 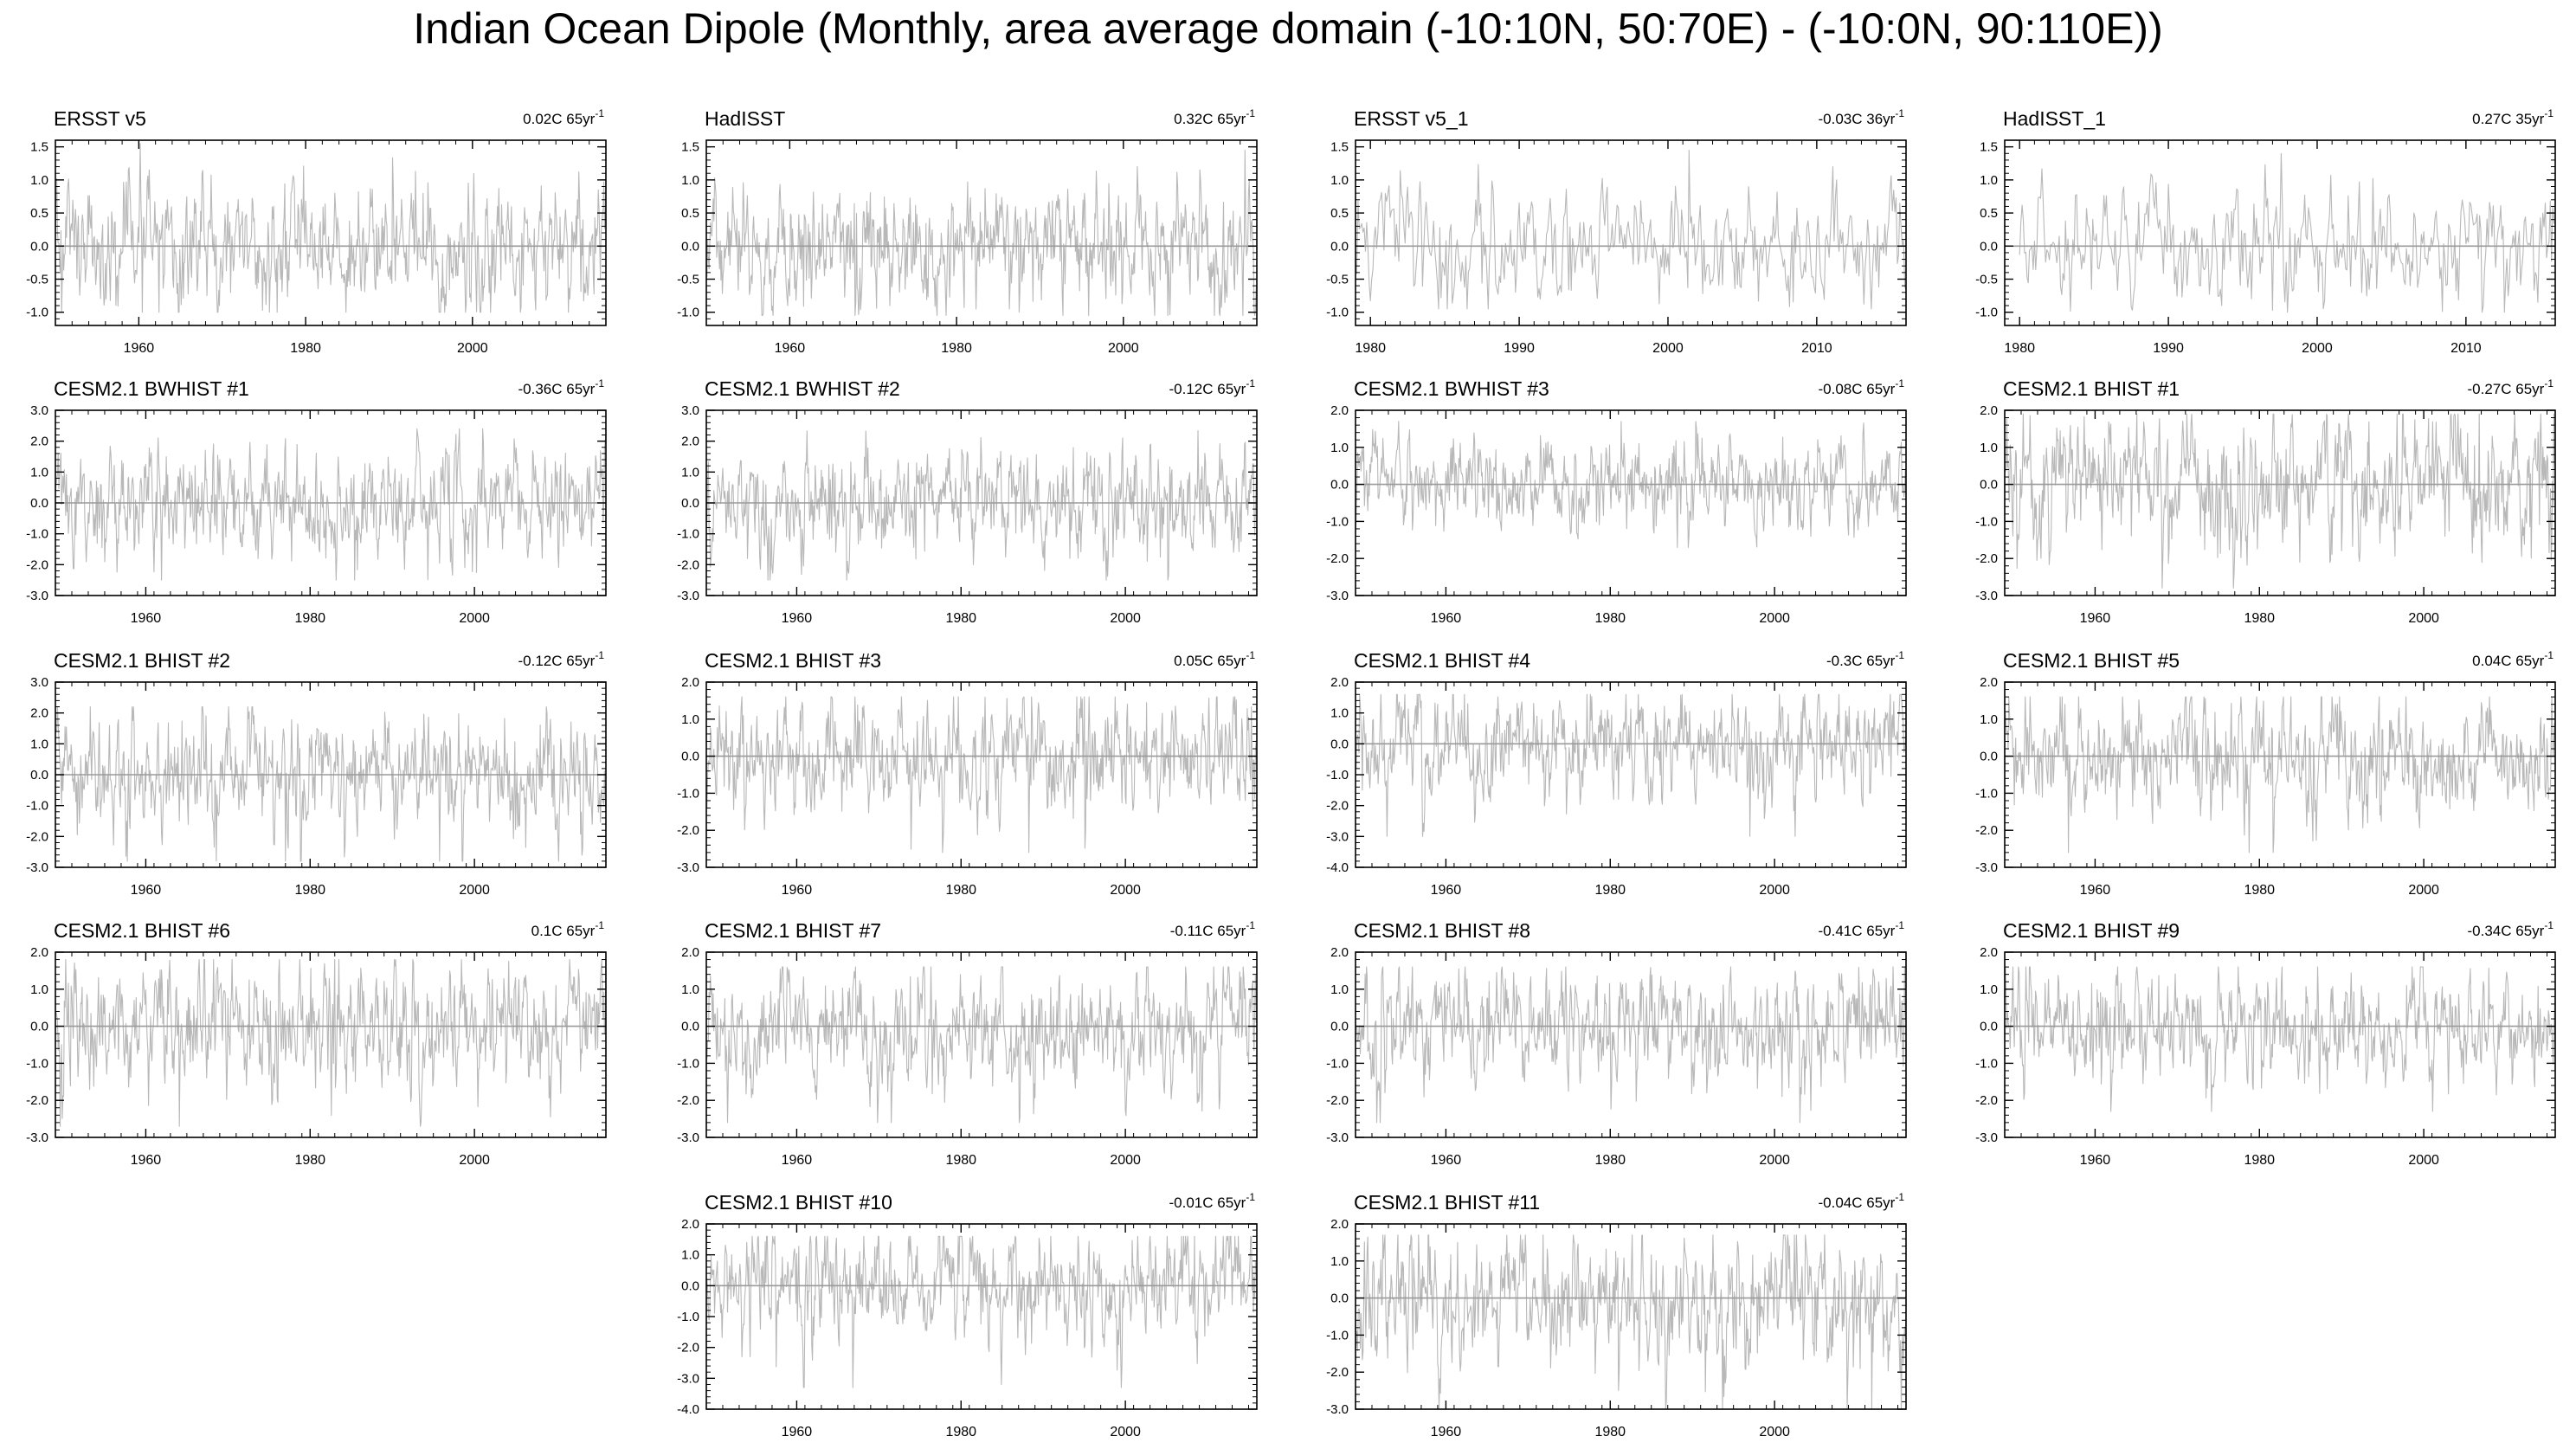 What do you see at coordinates (1519, 348) in the screenshot?
I see `x-tick-label: 1990` at bounding box center [1519, 348].